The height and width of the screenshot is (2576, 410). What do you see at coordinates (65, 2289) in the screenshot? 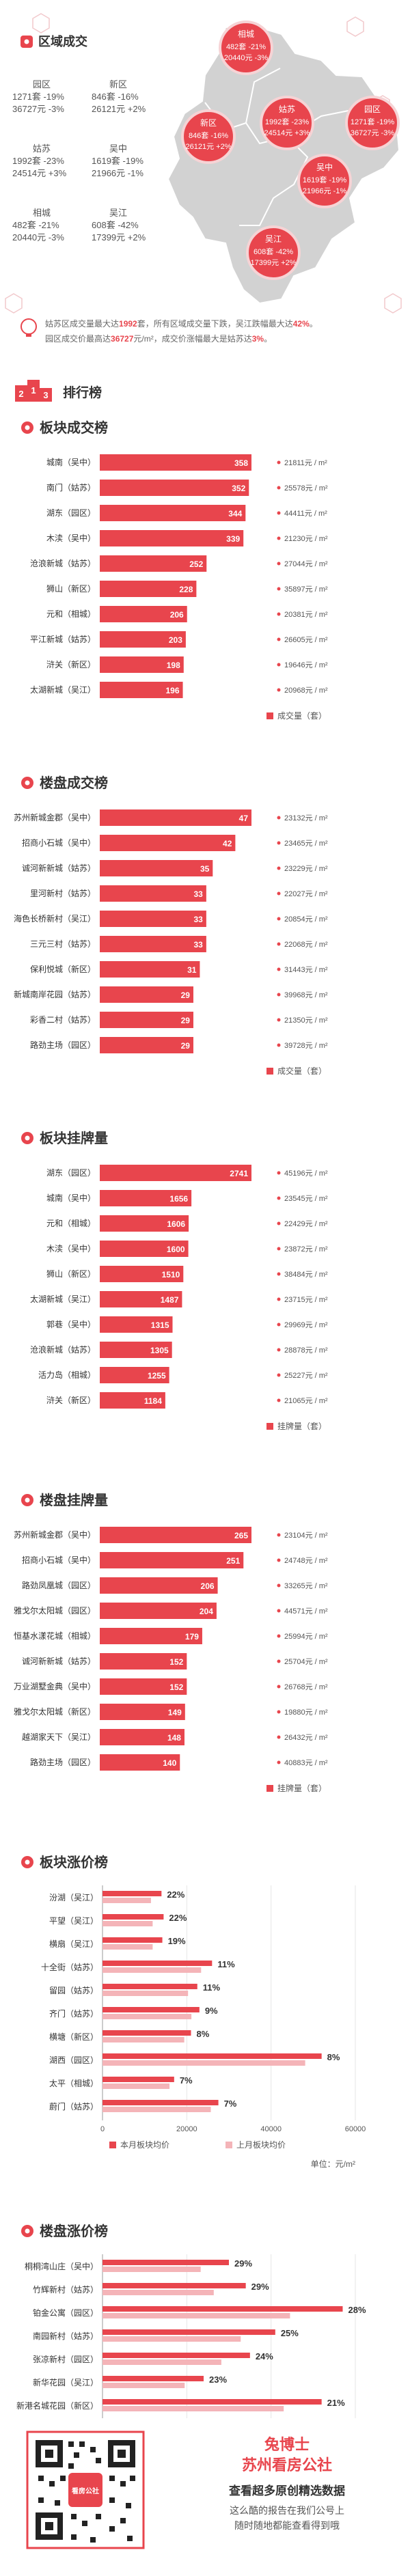
I see `category-label: 竹辉新村（姑苏）` at bounding box center [65, 2289].